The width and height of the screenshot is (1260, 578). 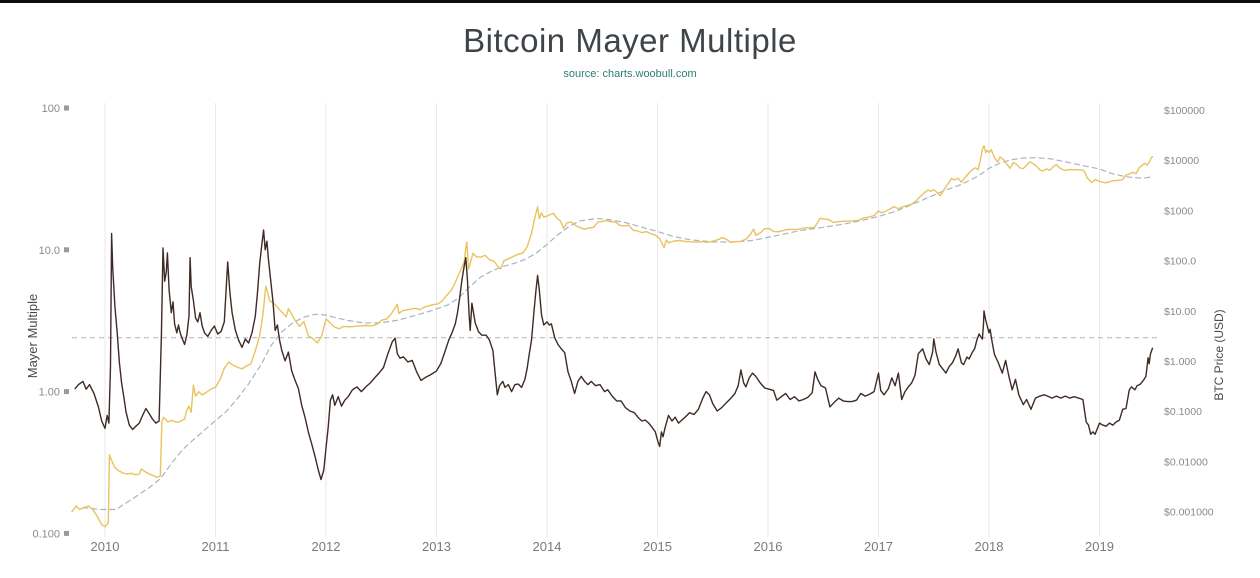 I want to click on svg-text: $10000, so click(x=1181, y=161).